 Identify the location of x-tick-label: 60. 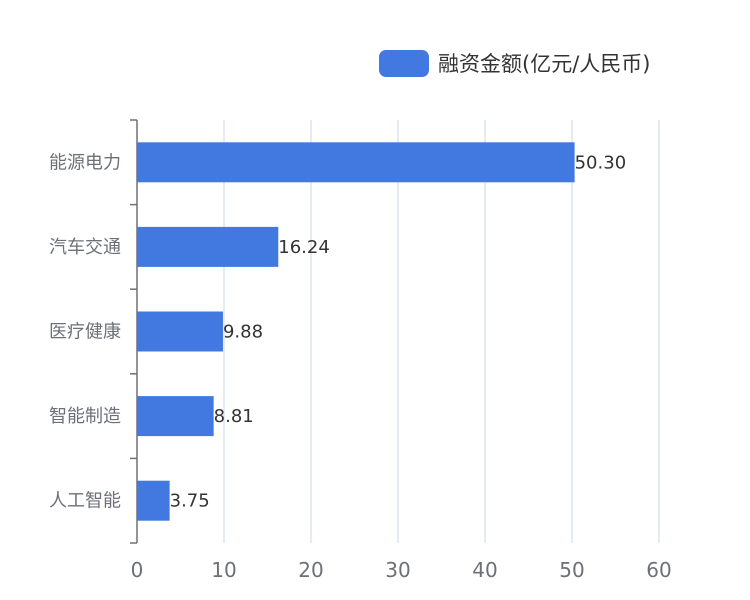
(658, 570).